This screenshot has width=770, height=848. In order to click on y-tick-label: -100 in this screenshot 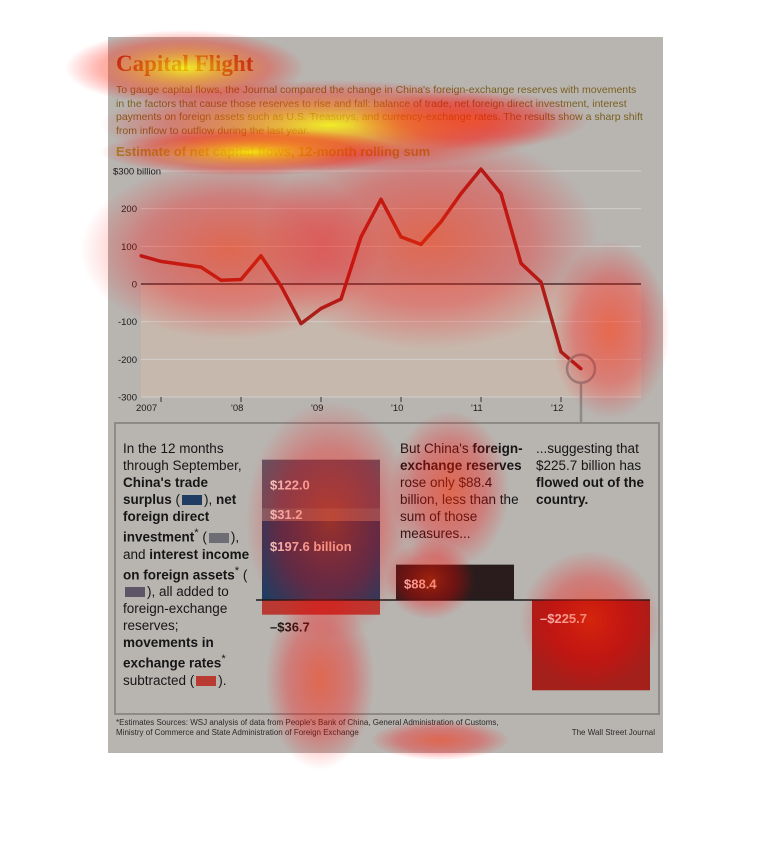, I will do `click(127, 322)`.